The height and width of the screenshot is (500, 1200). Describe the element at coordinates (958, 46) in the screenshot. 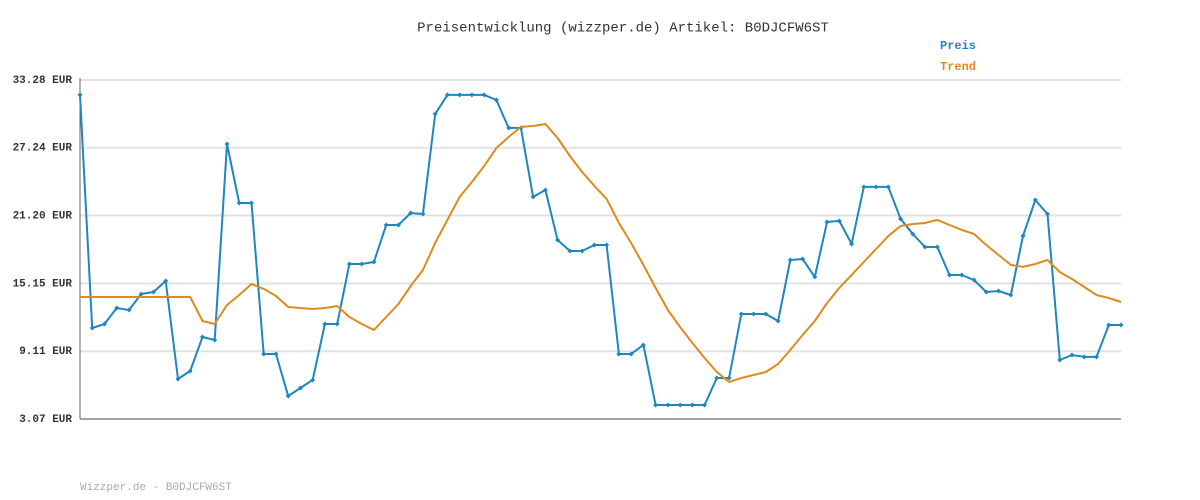

I see `legend-label: Preis` at that location.